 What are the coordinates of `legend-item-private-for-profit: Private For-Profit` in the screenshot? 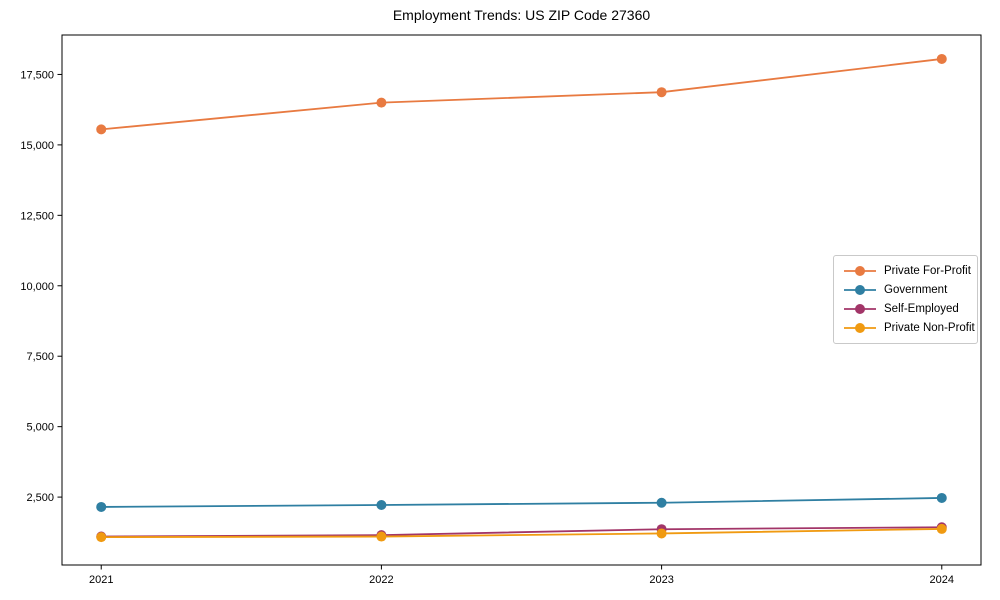 It's located at (907, 271).